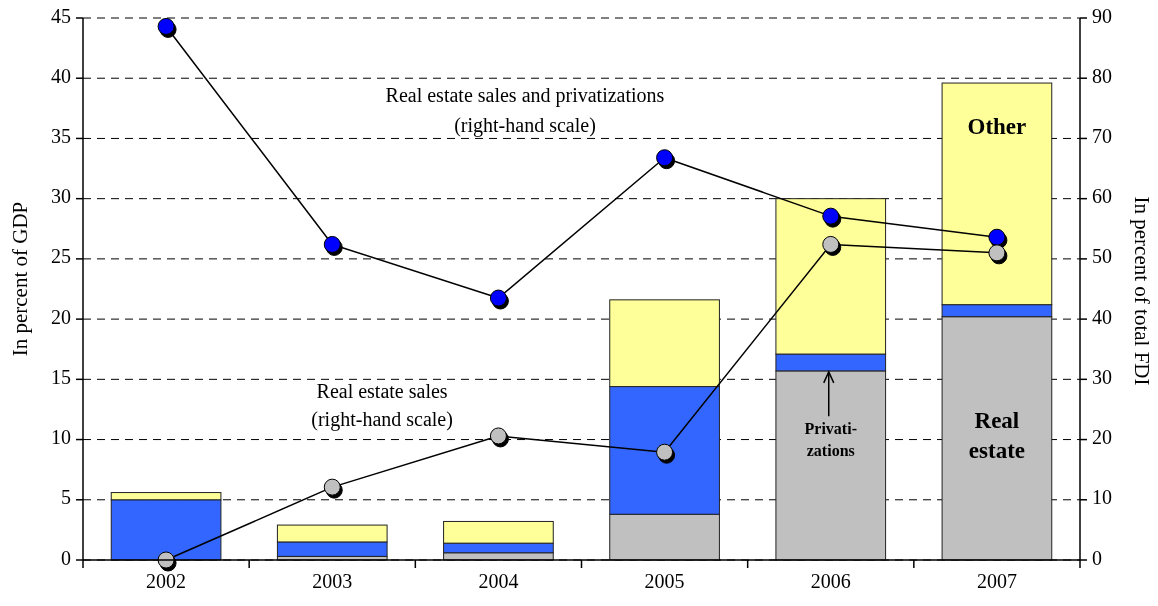  Describe the element at coordinates (19, 279) in the screenshot. I see `y-axis-title: In percent of GDP` at that location.